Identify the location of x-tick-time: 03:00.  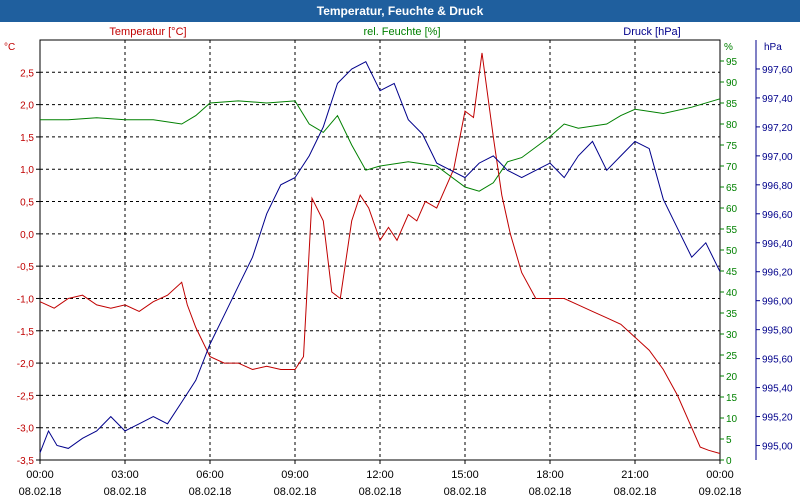
(125, 475).